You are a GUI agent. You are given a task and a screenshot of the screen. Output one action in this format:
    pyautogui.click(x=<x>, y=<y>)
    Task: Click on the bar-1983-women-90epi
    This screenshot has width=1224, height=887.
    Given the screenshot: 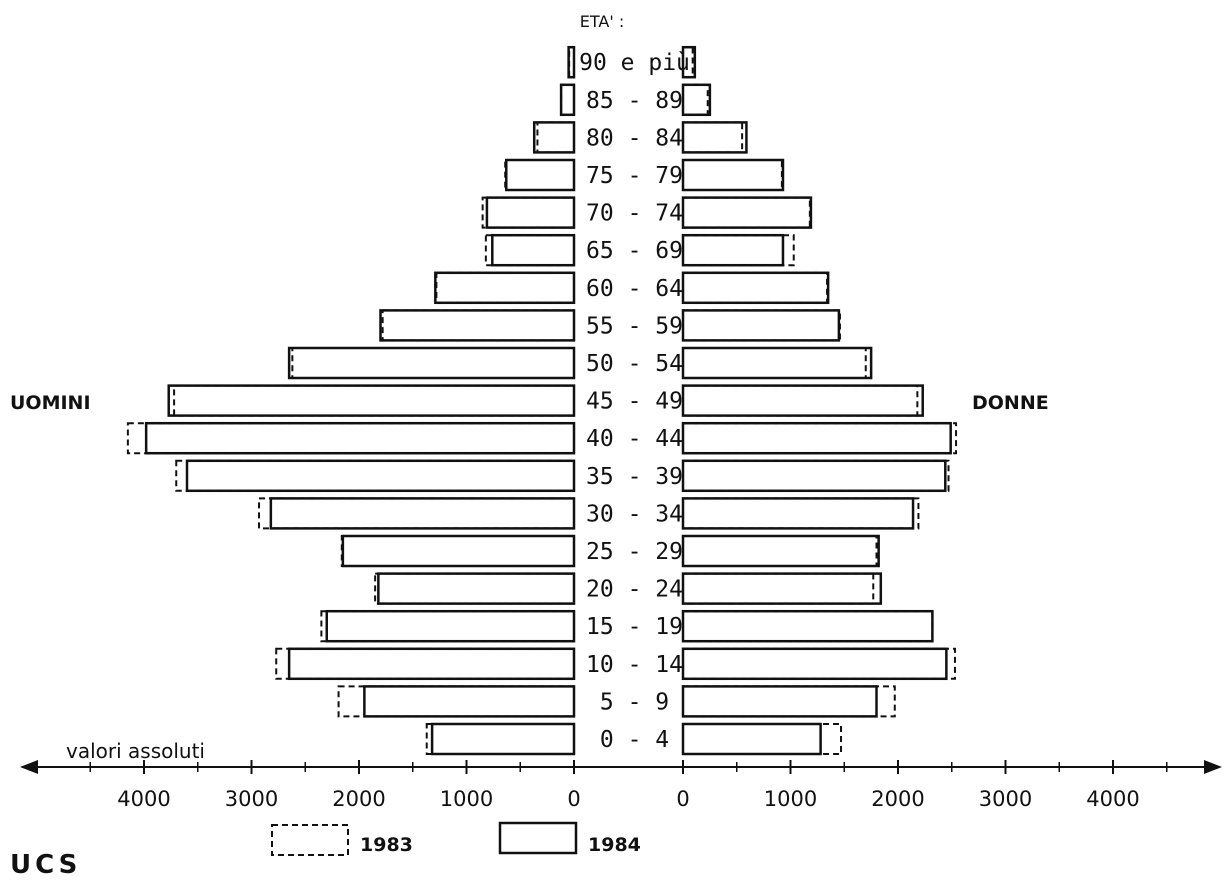 What is the action you would take?
    pyautogui.click(x=688, y=62)
    